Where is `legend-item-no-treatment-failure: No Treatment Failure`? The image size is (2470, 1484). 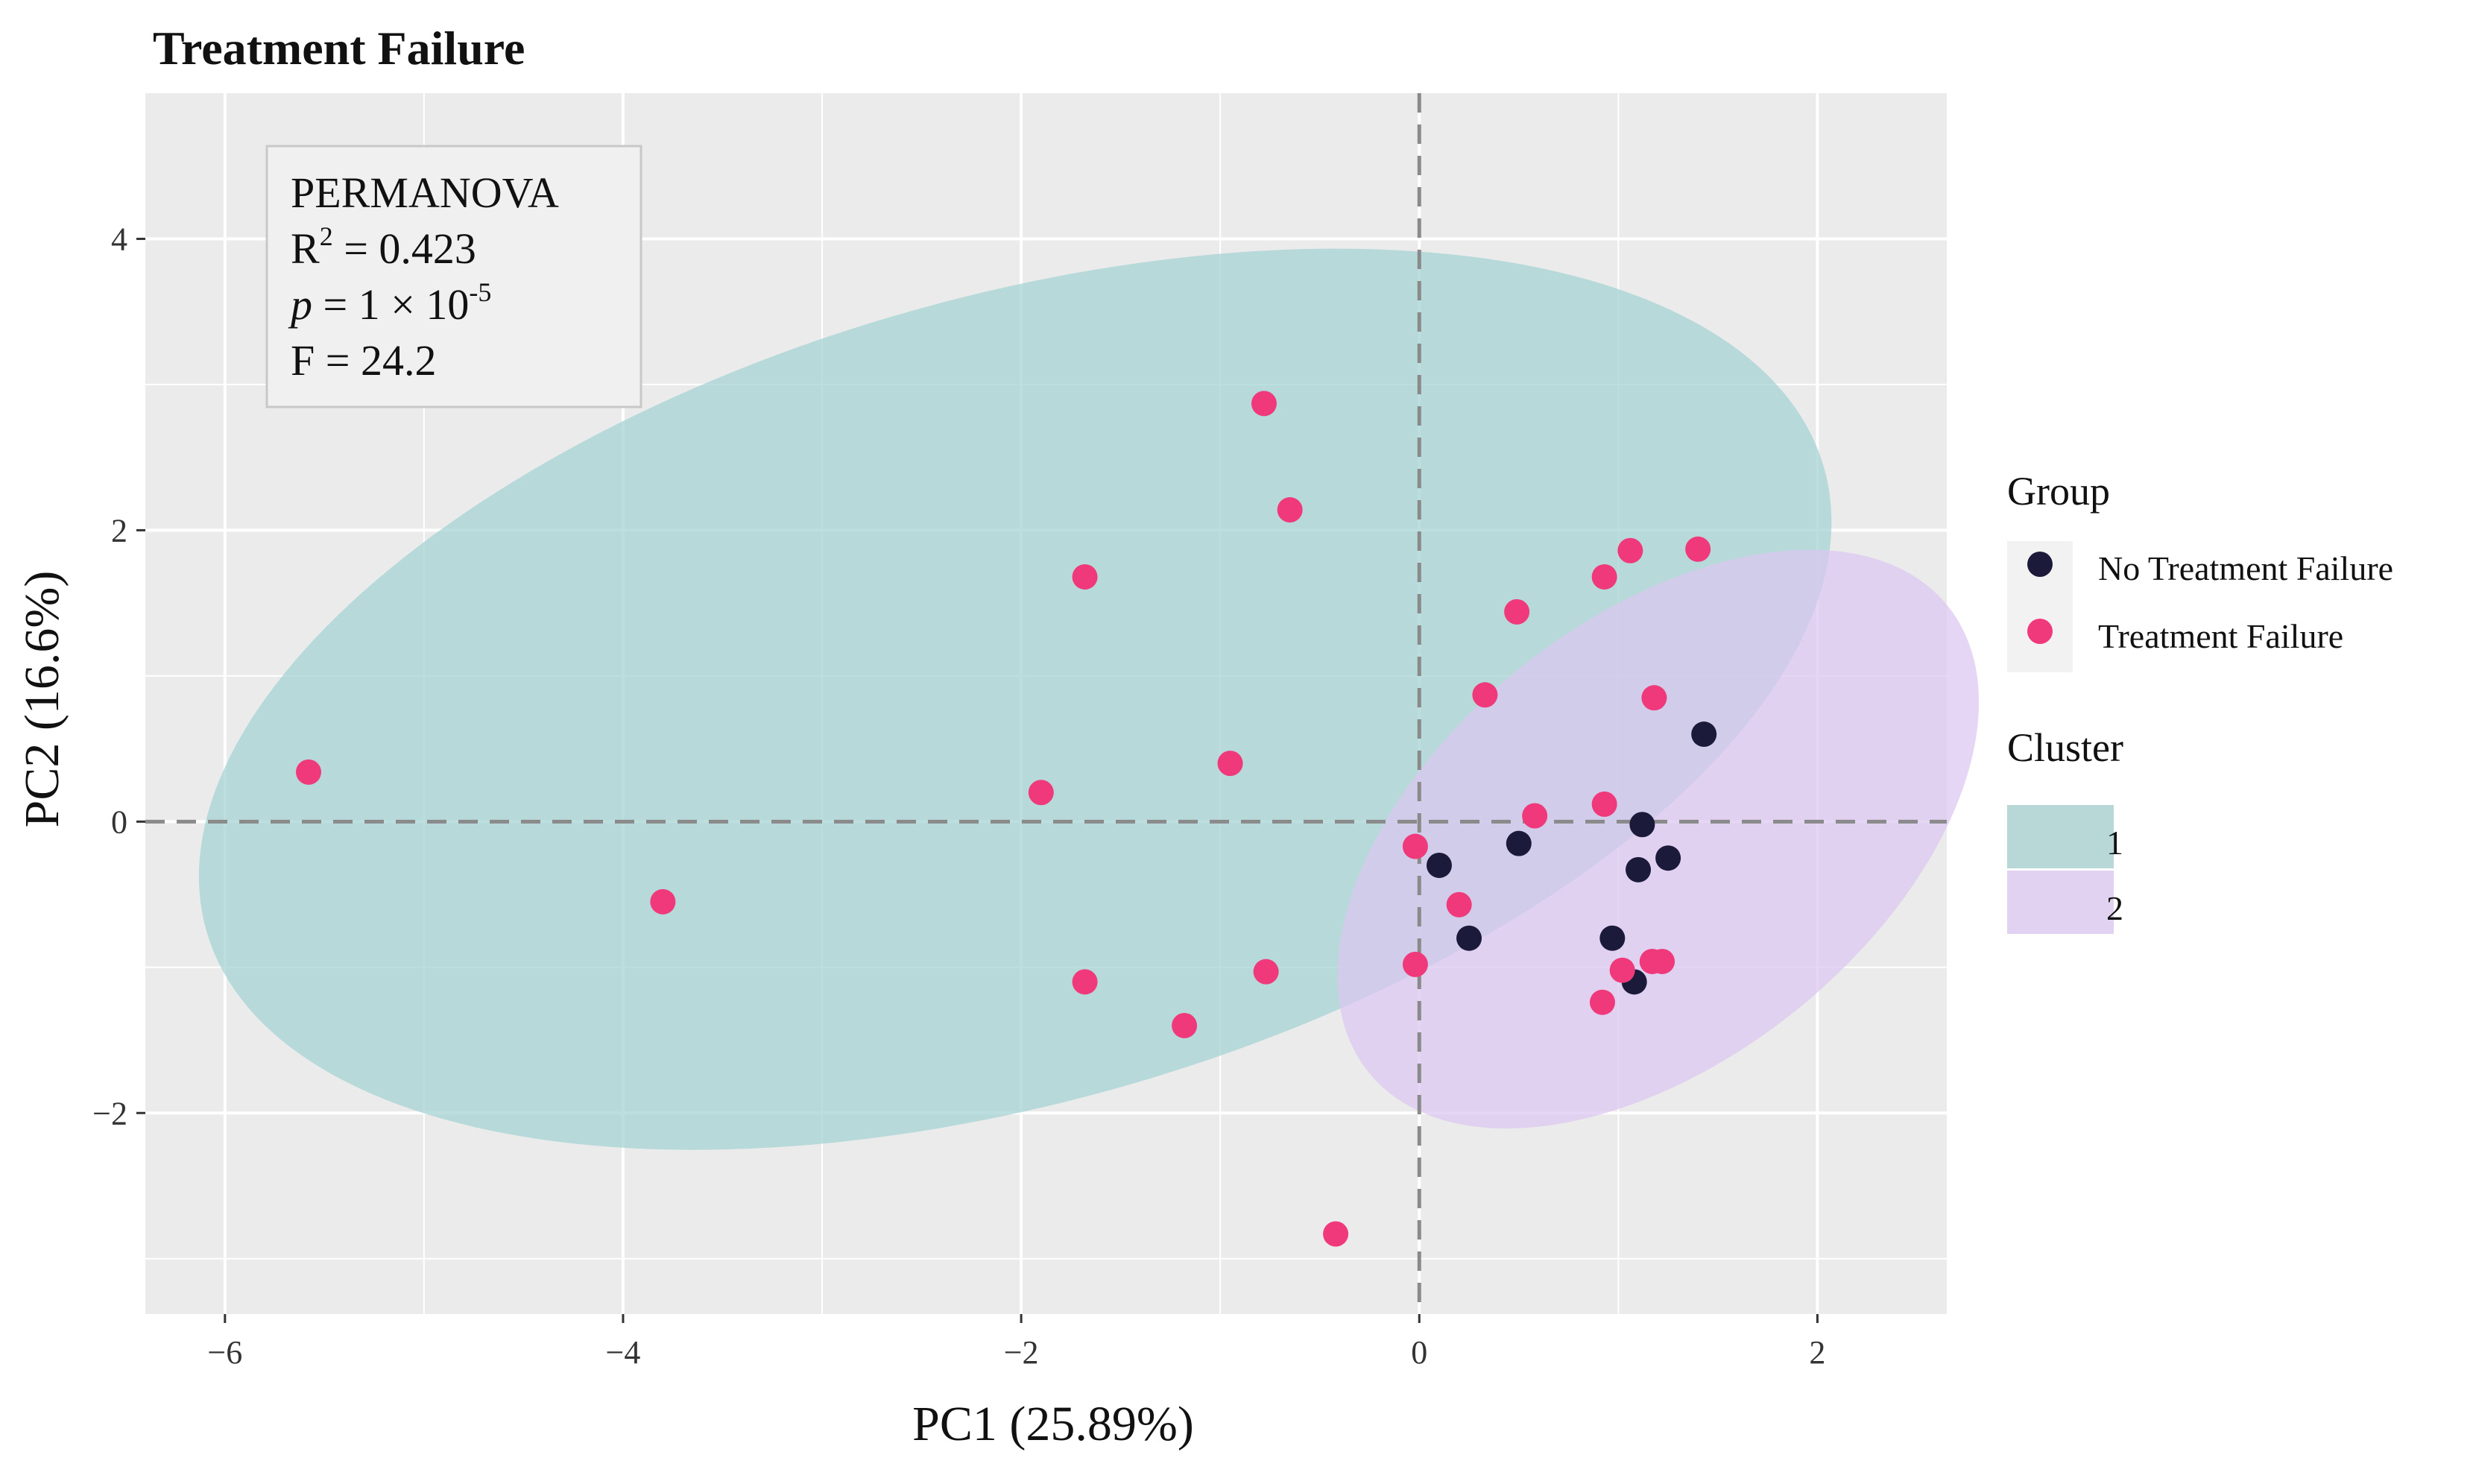 legend-item-no-treatment-failure: No Treatment Failure is located at coordinates (2200, 574).